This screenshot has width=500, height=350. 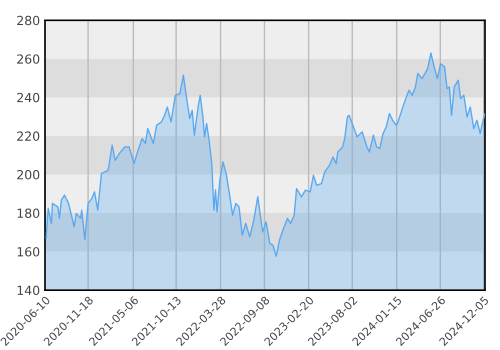 I want to click on y-tick-label: 280, so click(x=28, y=21).